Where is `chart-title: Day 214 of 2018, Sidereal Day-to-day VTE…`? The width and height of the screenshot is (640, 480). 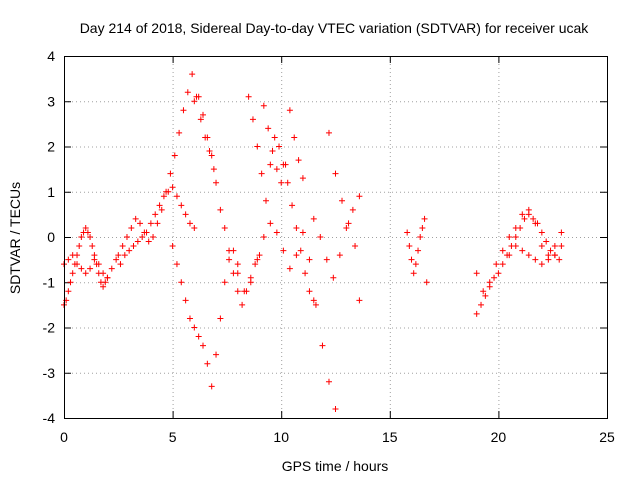 chart-title: Day 214 of 2018, Sidereal Day-to-day VTE… is located at coordinates (335, 28).